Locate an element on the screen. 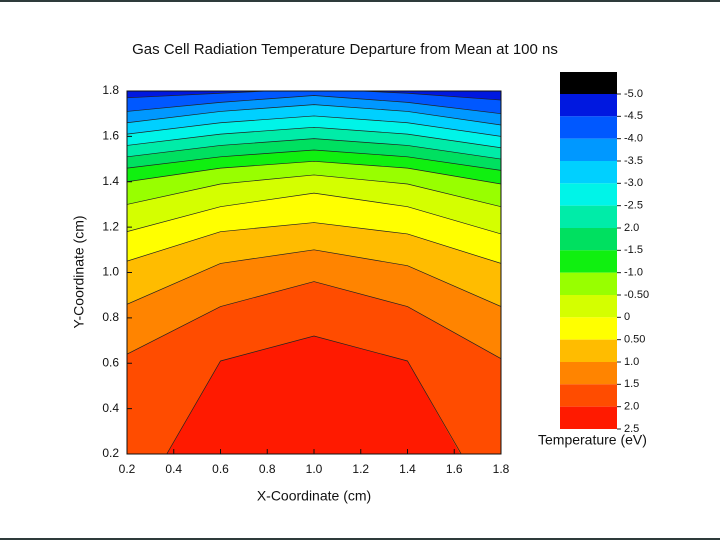 This screenshot has height=542, width=720. y-tick-label: 0.2 is located at coordinates (110, 453).